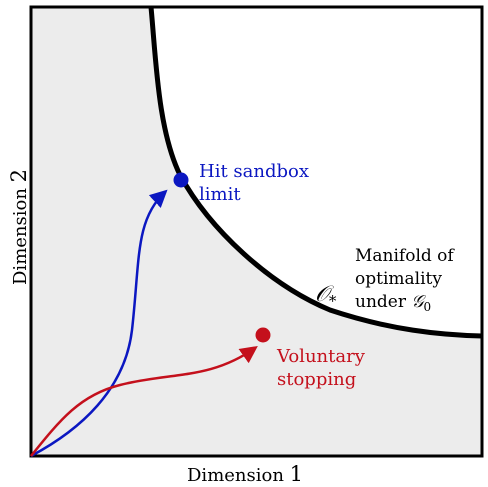 This screenshot has width=488, height=487. I want to click on voluntary-stopping-point, so click(263, 335).